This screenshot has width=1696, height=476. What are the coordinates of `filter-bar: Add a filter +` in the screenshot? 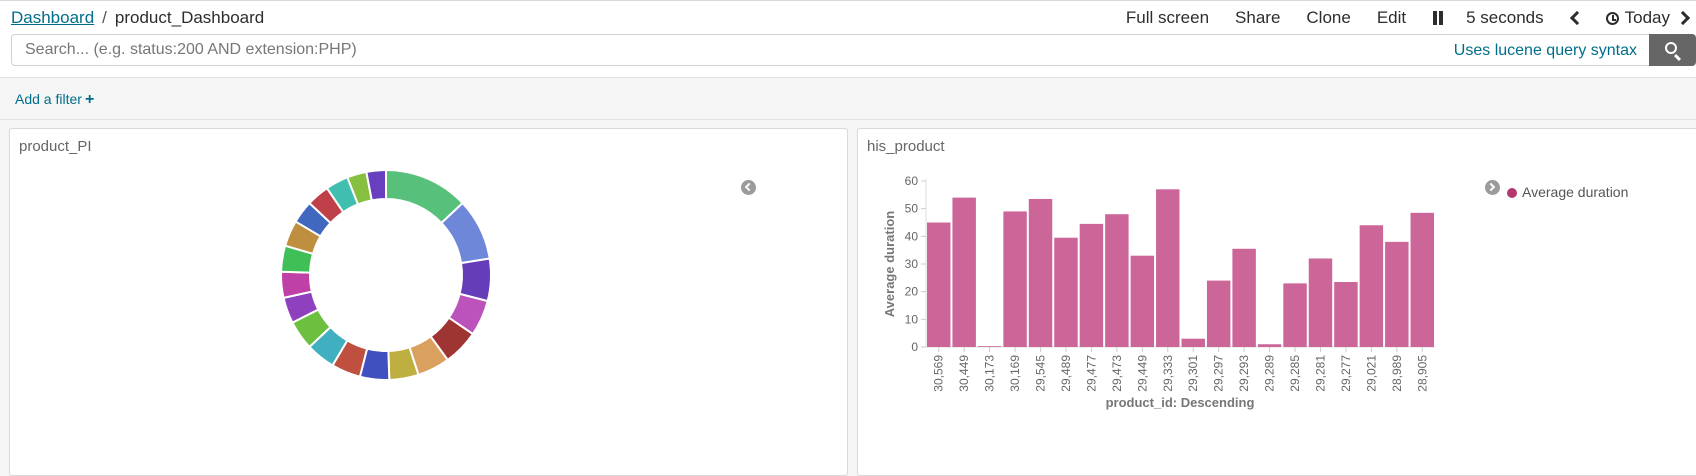 It's located at (848, 98).